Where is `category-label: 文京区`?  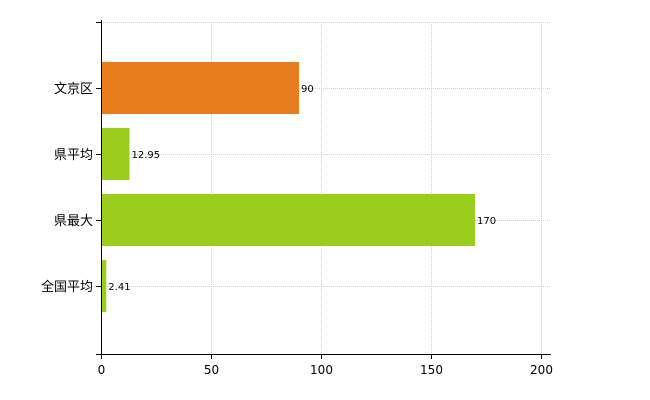
category-label: 文京区 is located at coordinates (73, 89).